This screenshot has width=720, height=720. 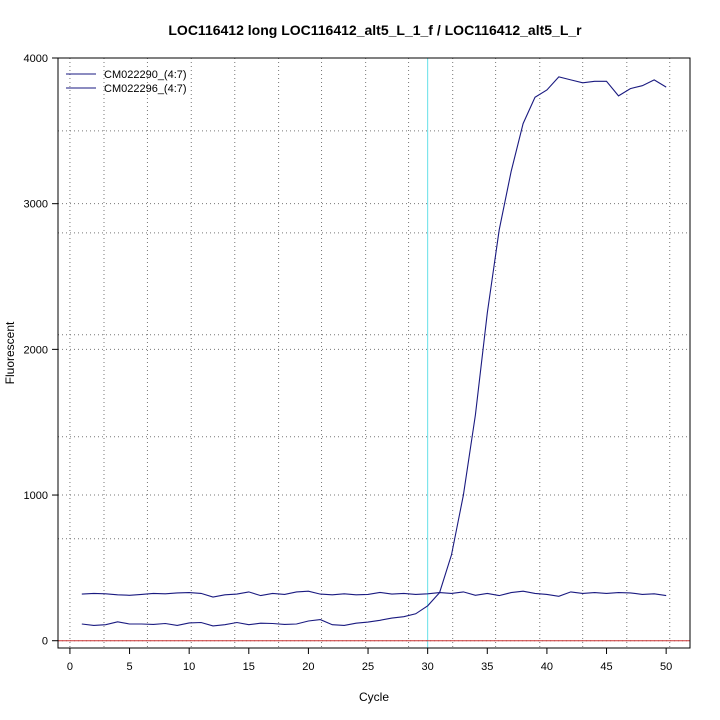 I want to click on legend-label-1: CM022296_(4:7), so click(x=145, y=89).